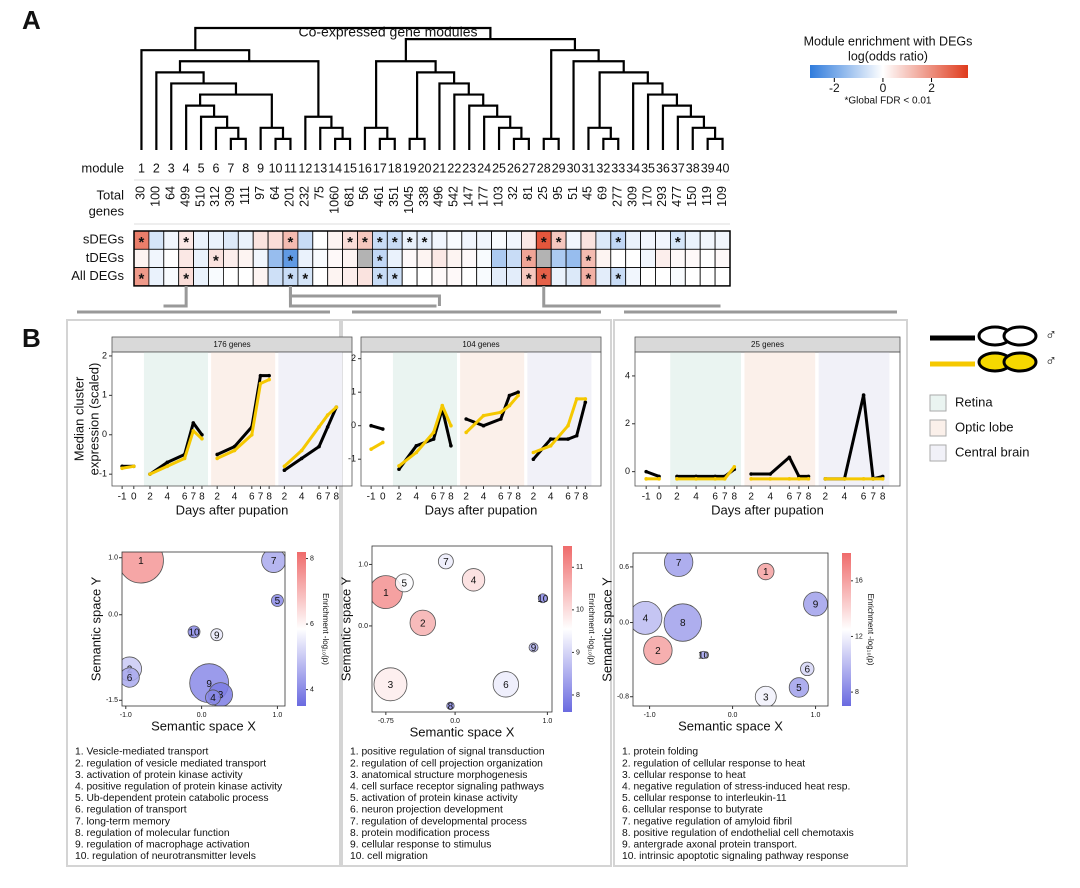 The image size is (1080, 888). I want to click on module-number: 30, so click(574, 168).